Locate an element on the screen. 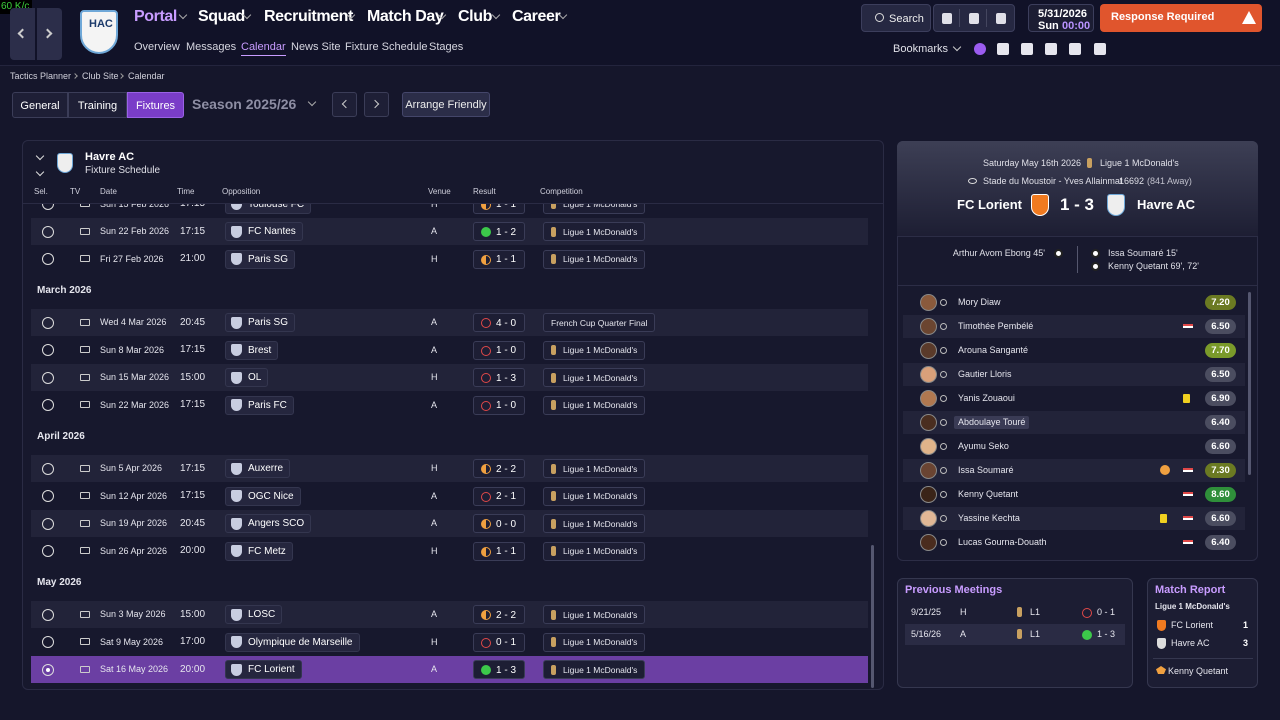 This screenshot has height=720, width=1280. opponent-chip: FC Lorient is located at coordinates (263, 669).